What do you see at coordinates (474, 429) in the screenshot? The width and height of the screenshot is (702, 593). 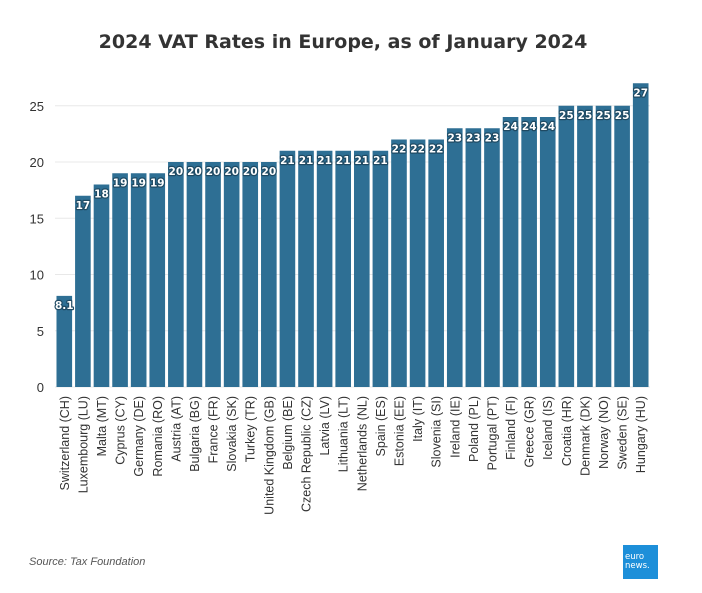 I see `x-tick-label: Poland (PL)` at bounding box center [474, 429].